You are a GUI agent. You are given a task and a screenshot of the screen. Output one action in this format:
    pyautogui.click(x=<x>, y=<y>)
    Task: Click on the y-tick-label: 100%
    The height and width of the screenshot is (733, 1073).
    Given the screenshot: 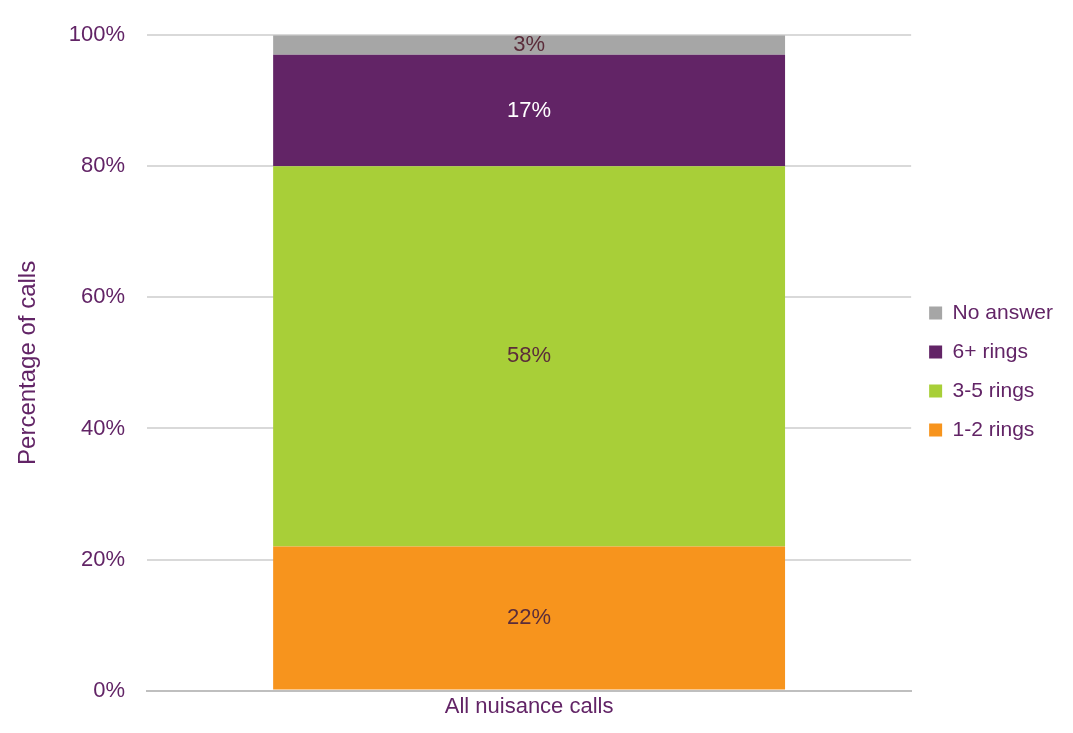 What is the action you would take?
    pyautogui.click(x=97, y=34)
    